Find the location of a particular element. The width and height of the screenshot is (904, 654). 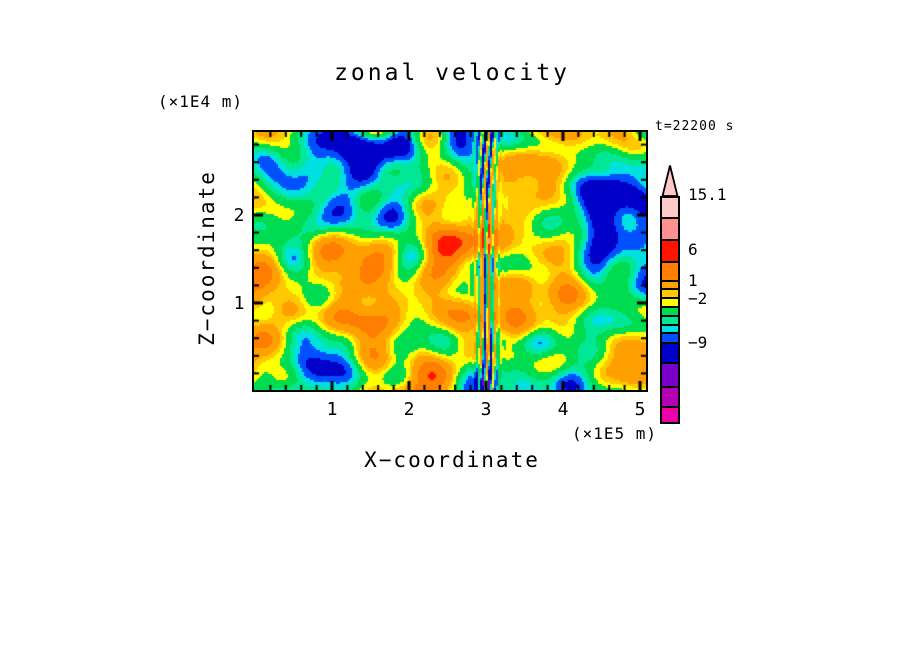

y-axis-title: Z−coordinate is located at coordinates (207, 258).